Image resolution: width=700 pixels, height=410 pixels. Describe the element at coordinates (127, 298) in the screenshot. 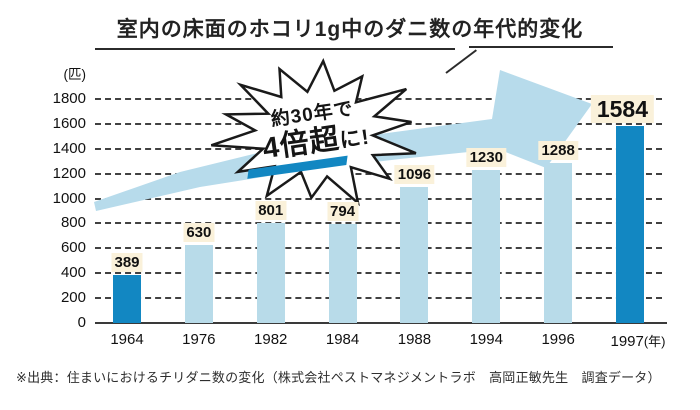

I see `bar-1964` at that location.